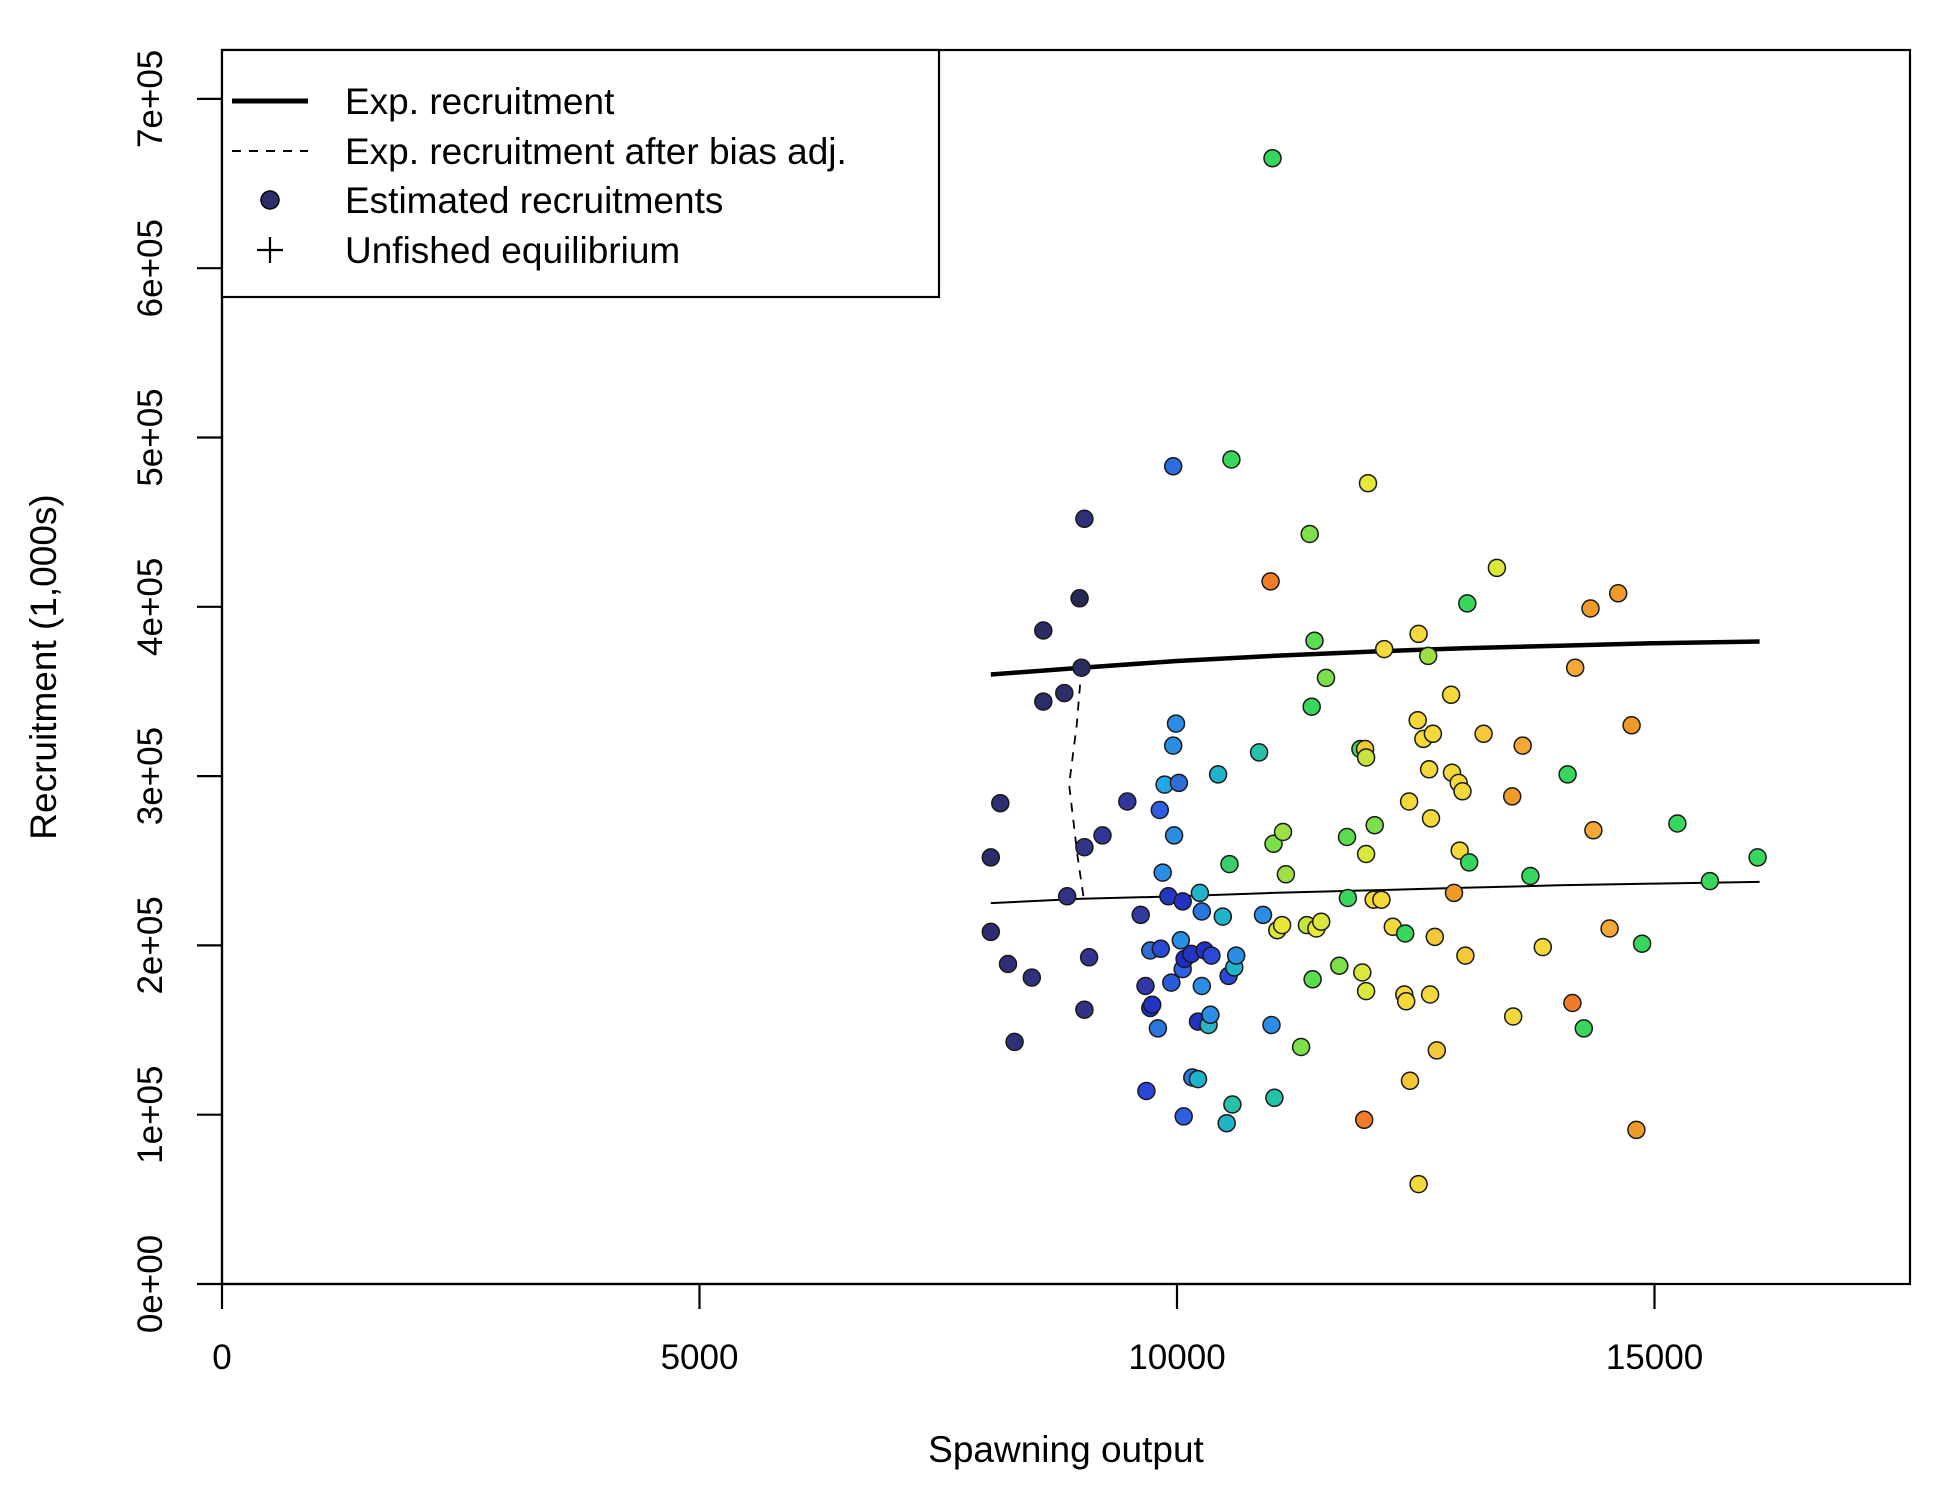 This screenshot has height=1505, width=1950. What do you see at coordinates (43, 666) in the screenshot?
I see `y-axis-title: Recruitment (1,000s)` at bounding box center [43, 666].